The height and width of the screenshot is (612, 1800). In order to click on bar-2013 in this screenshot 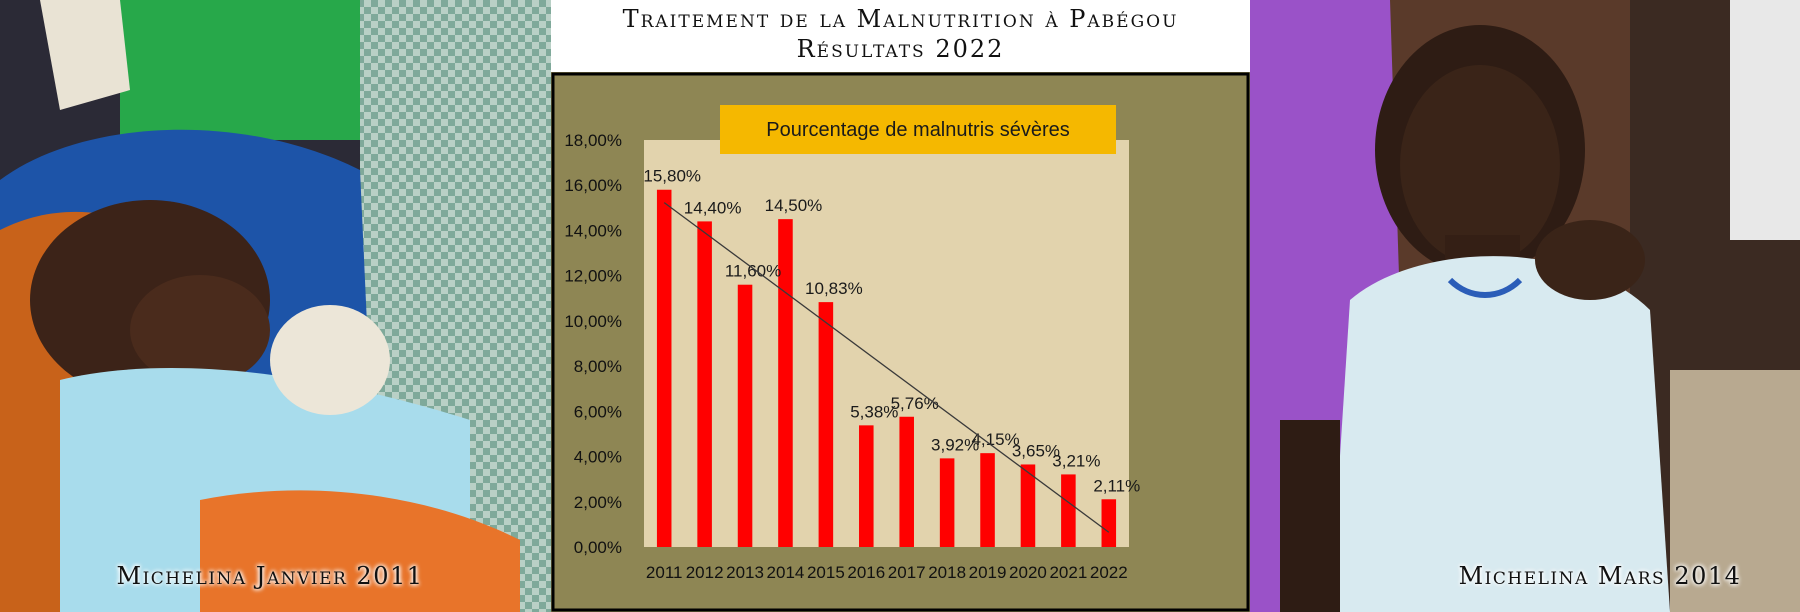, I will do `click(745, 415)`.